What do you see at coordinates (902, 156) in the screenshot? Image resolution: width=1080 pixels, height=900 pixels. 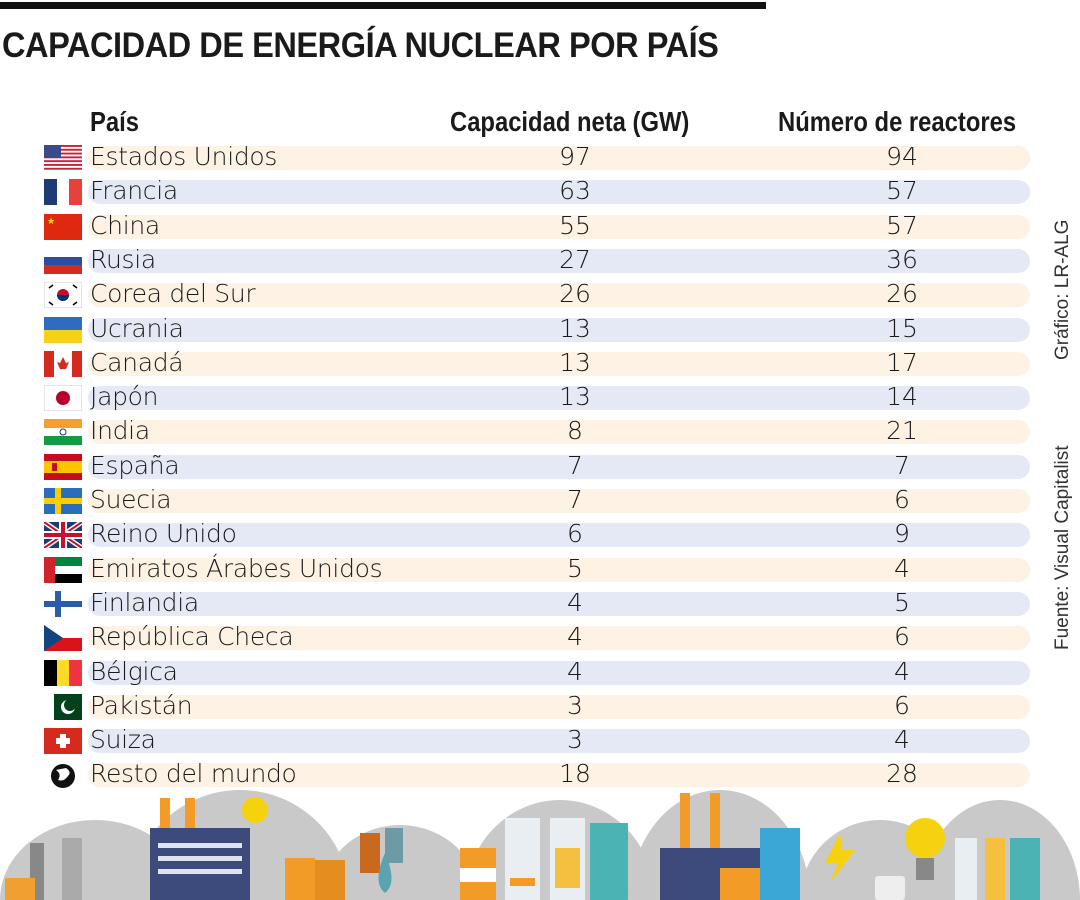 I see `reactors-value: 94` at bounding box center [902, 156].